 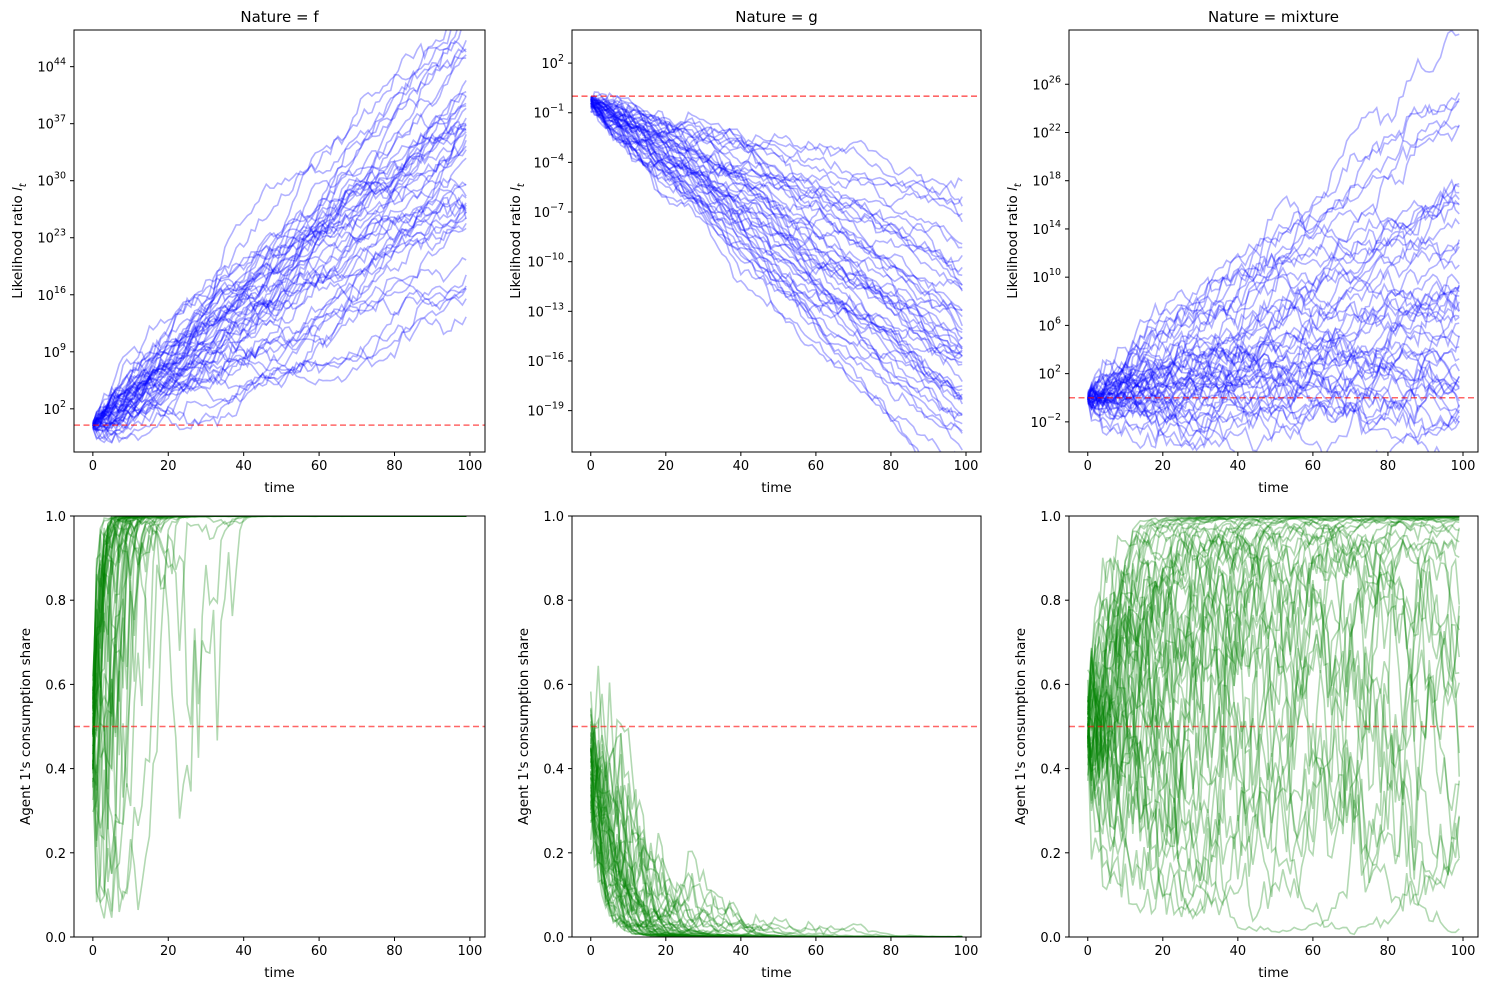 What do you see at coordinates (591, 466) in the screenshot?
I see `x-tick-label: 0` at bounding box center [591, 466].